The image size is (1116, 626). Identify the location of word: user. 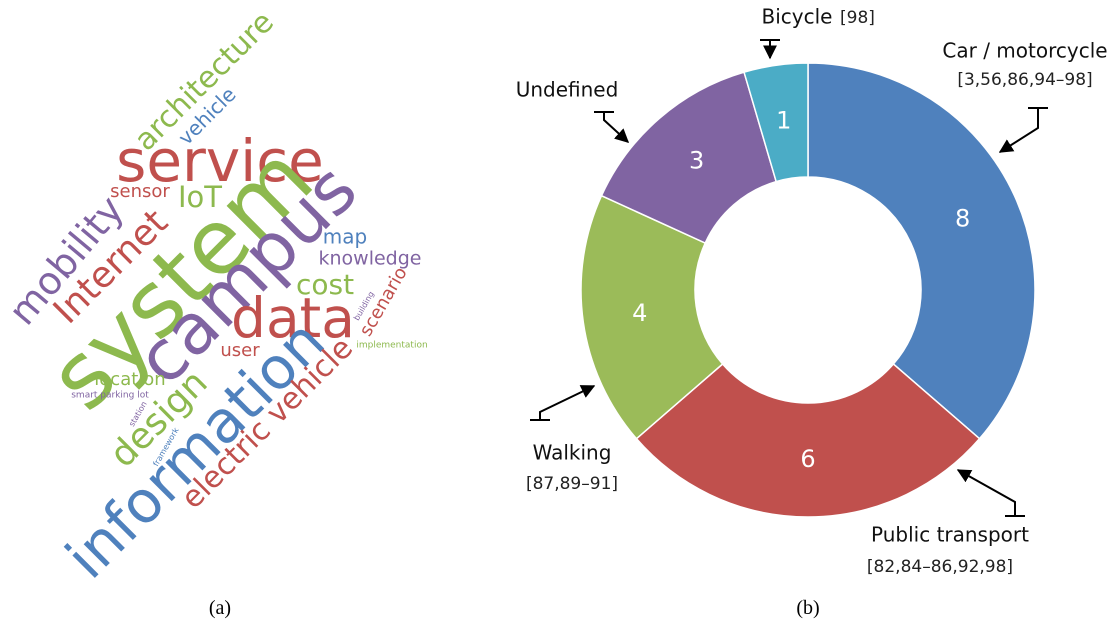
(240, 350).